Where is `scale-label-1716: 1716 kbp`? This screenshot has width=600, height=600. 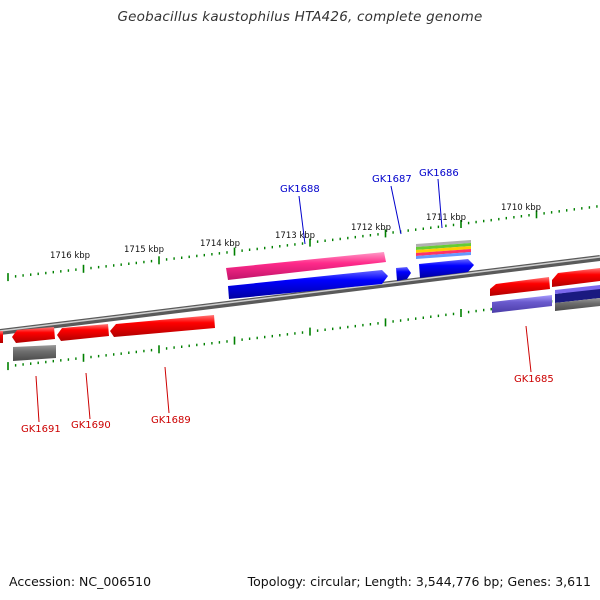 scale-label-1716: 1716 kbp is located at coordinates (70, 256).